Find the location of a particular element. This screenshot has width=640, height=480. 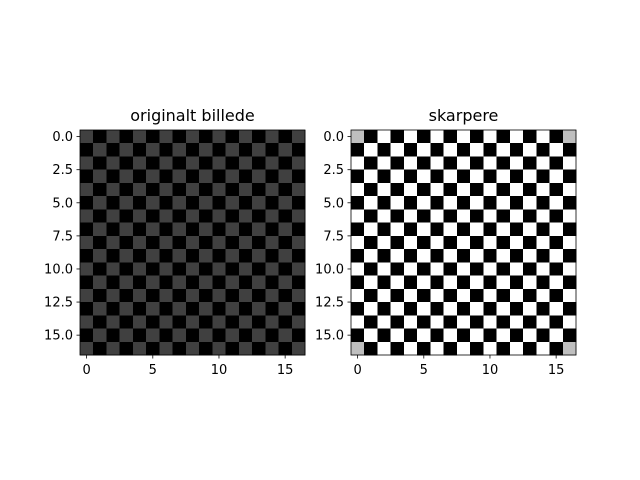

x-tick-label: 5 is located at coordinates (153, 370).